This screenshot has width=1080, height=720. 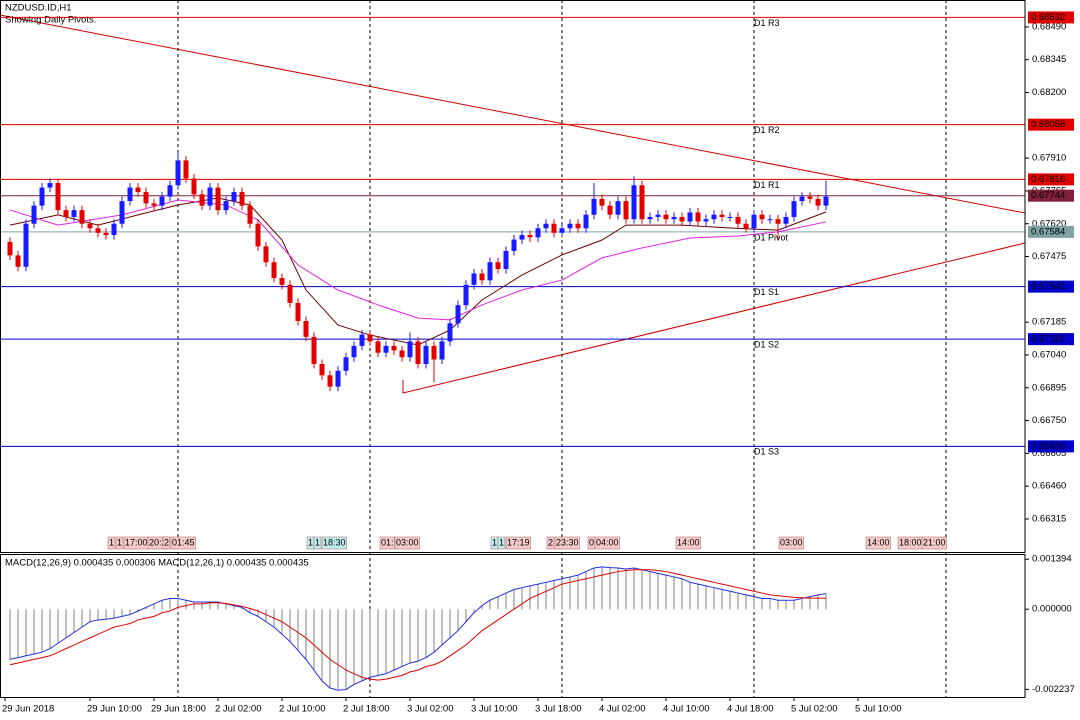 What do you see at coordinates (1049, 158) in the screenshot?
I see `y-tick-label: 0.67910` at bounding box center [1049, 158].